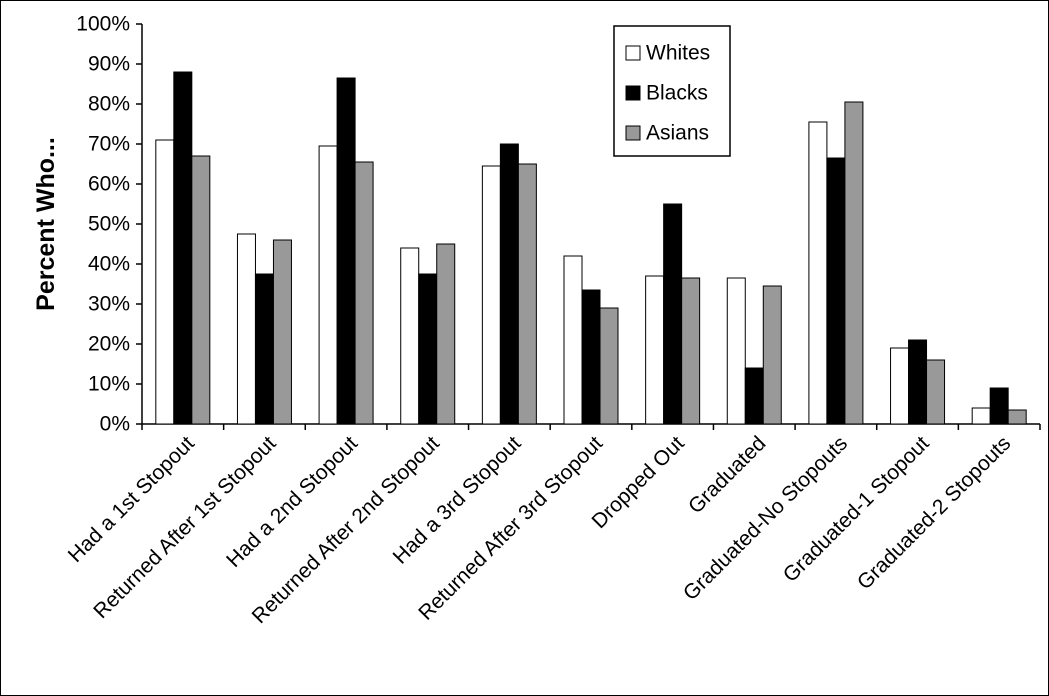 This screenshot has height=696, width=1049. I want to click on y-tick-label: 70%, so click(109, 144).